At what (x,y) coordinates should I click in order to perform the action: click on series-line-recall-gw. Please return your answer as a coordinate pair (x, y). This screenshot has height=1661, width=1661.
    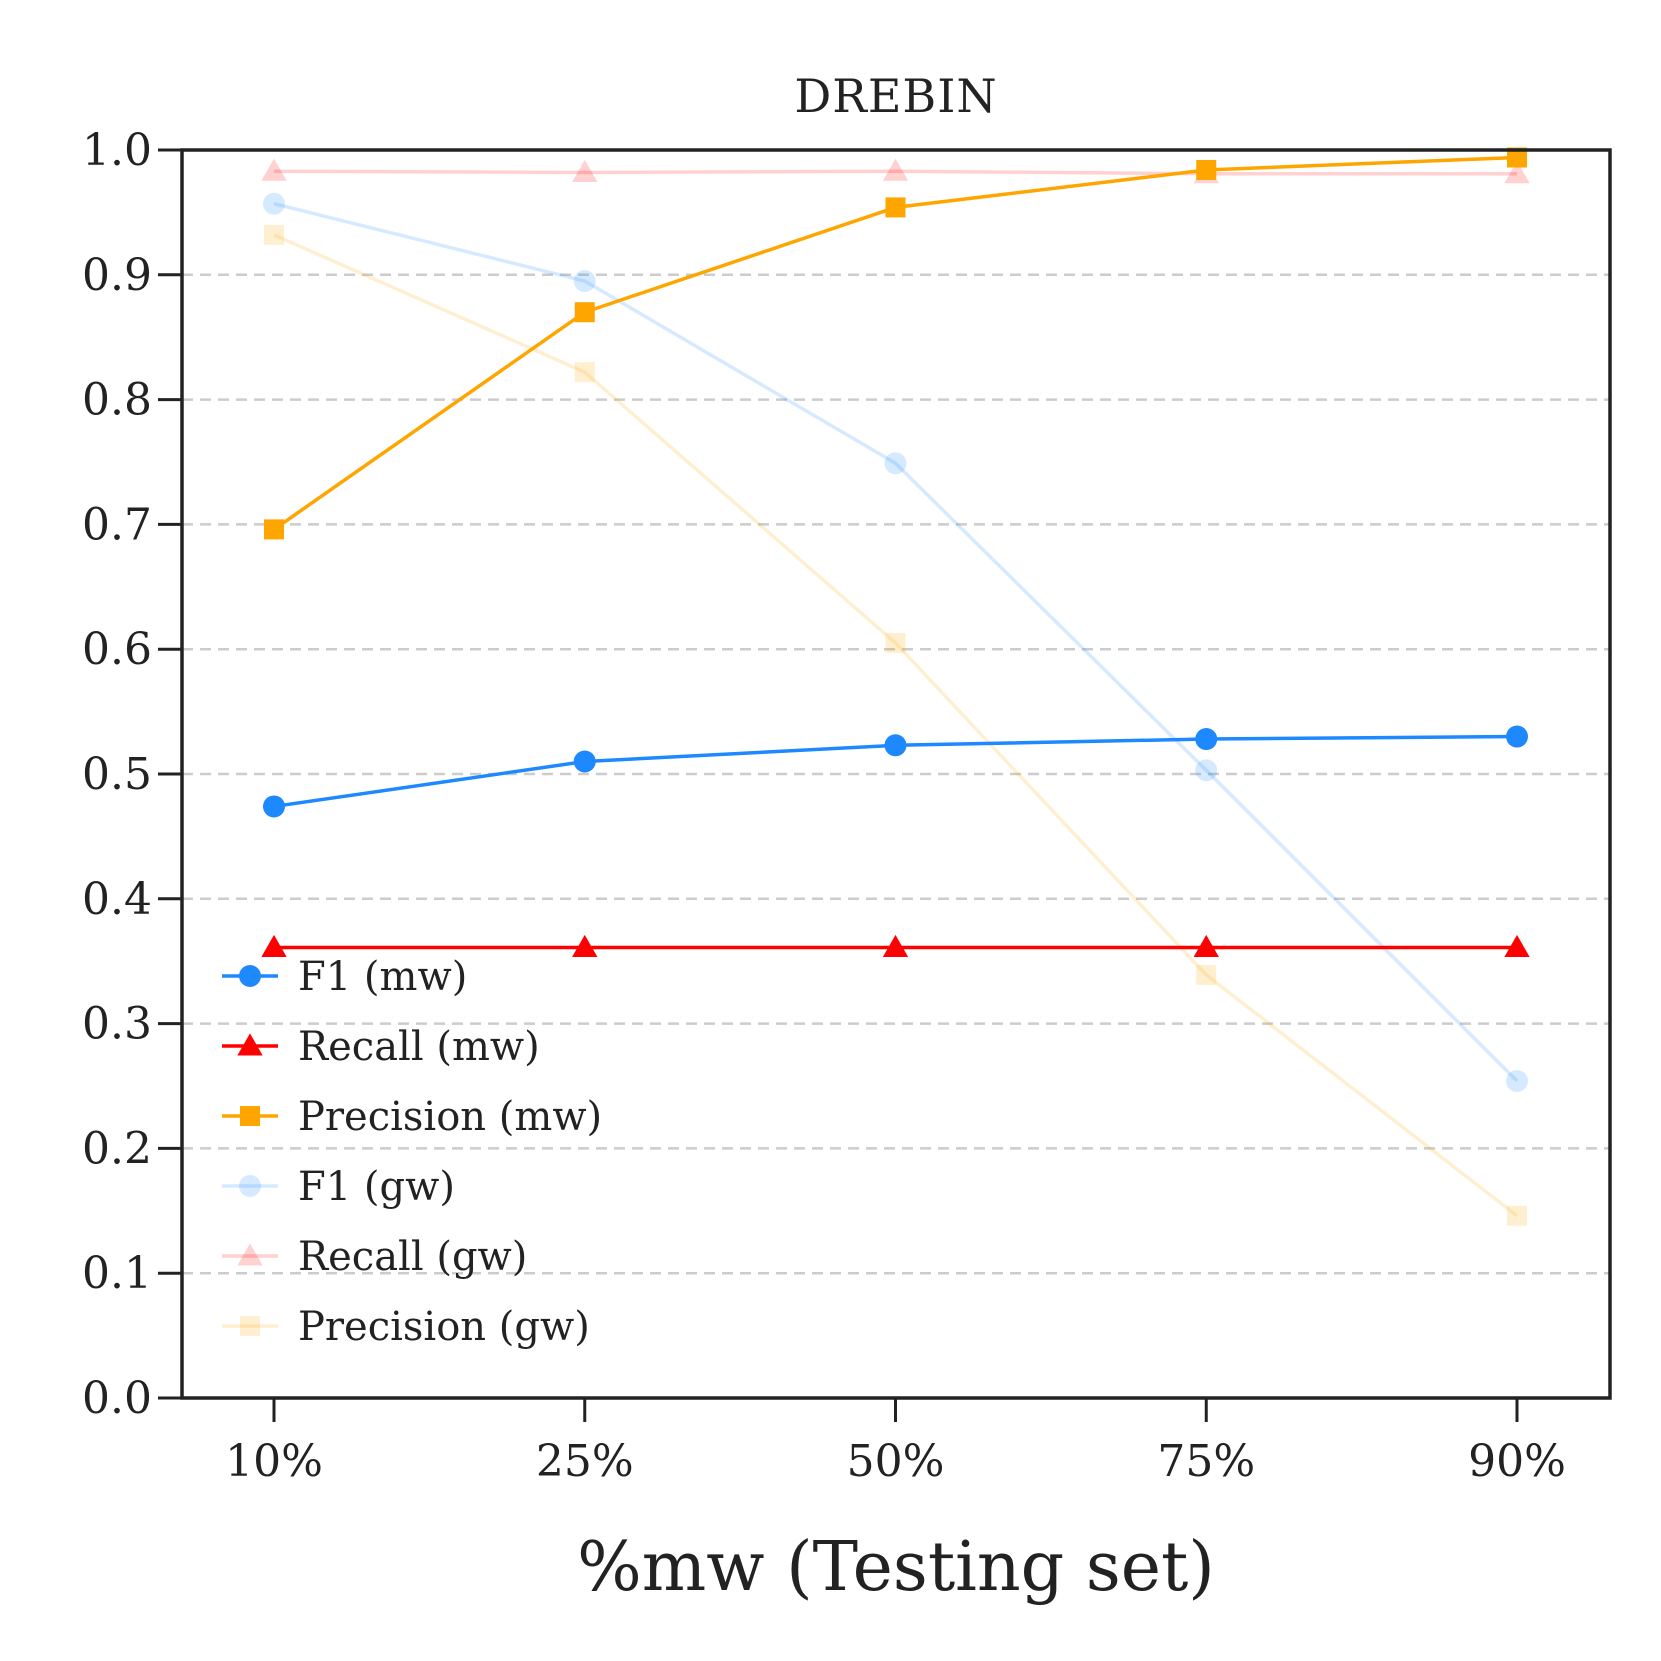
    Looking at the image, I should click on (895, 172).